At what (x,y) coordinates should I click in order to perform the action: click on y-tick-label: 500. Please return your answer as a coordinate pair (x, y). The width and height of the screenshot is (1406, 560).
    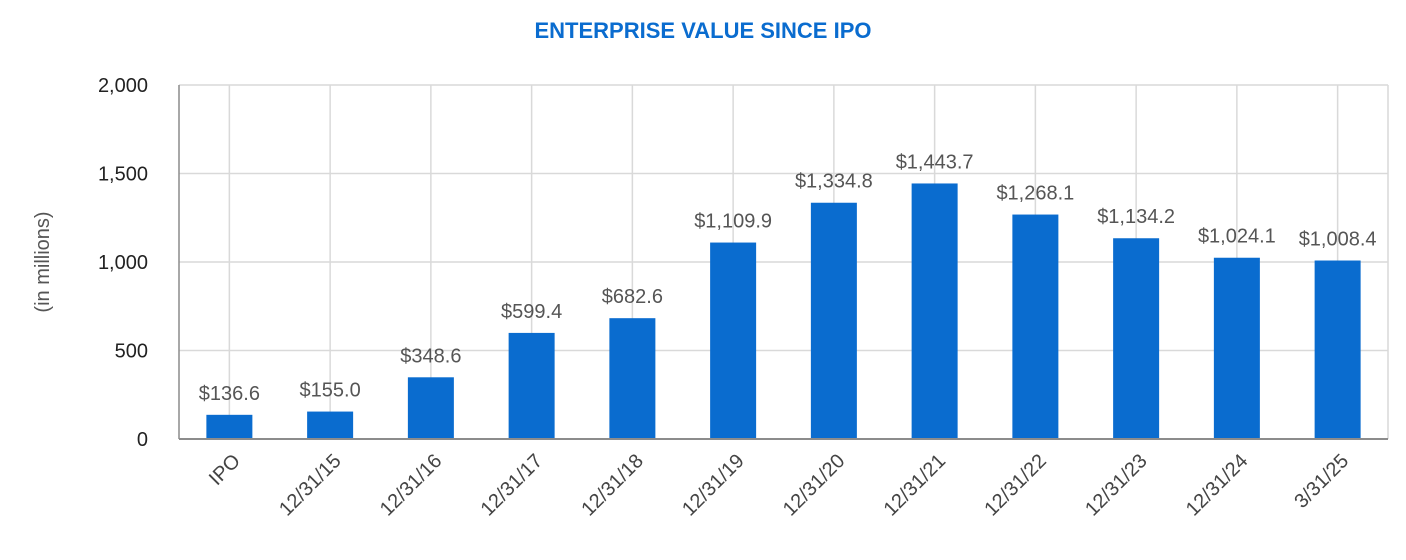
    Looking at the image, I should click on (131, 352).